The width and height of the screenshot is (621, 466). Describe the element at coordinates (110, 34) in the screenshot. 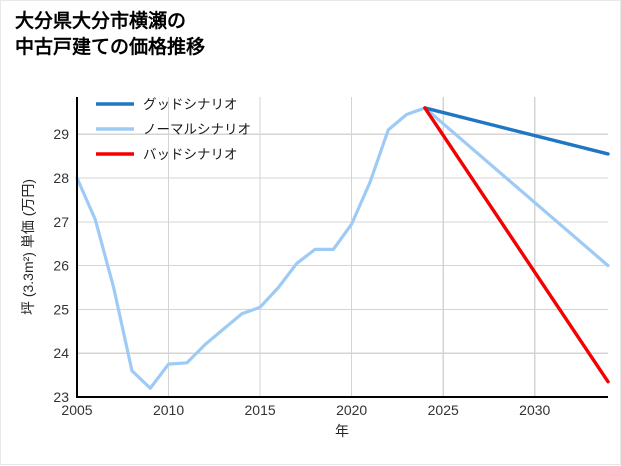

I see `page-title: 大分県大分市横瀬の 中古戸建ての価格推移` at that location.